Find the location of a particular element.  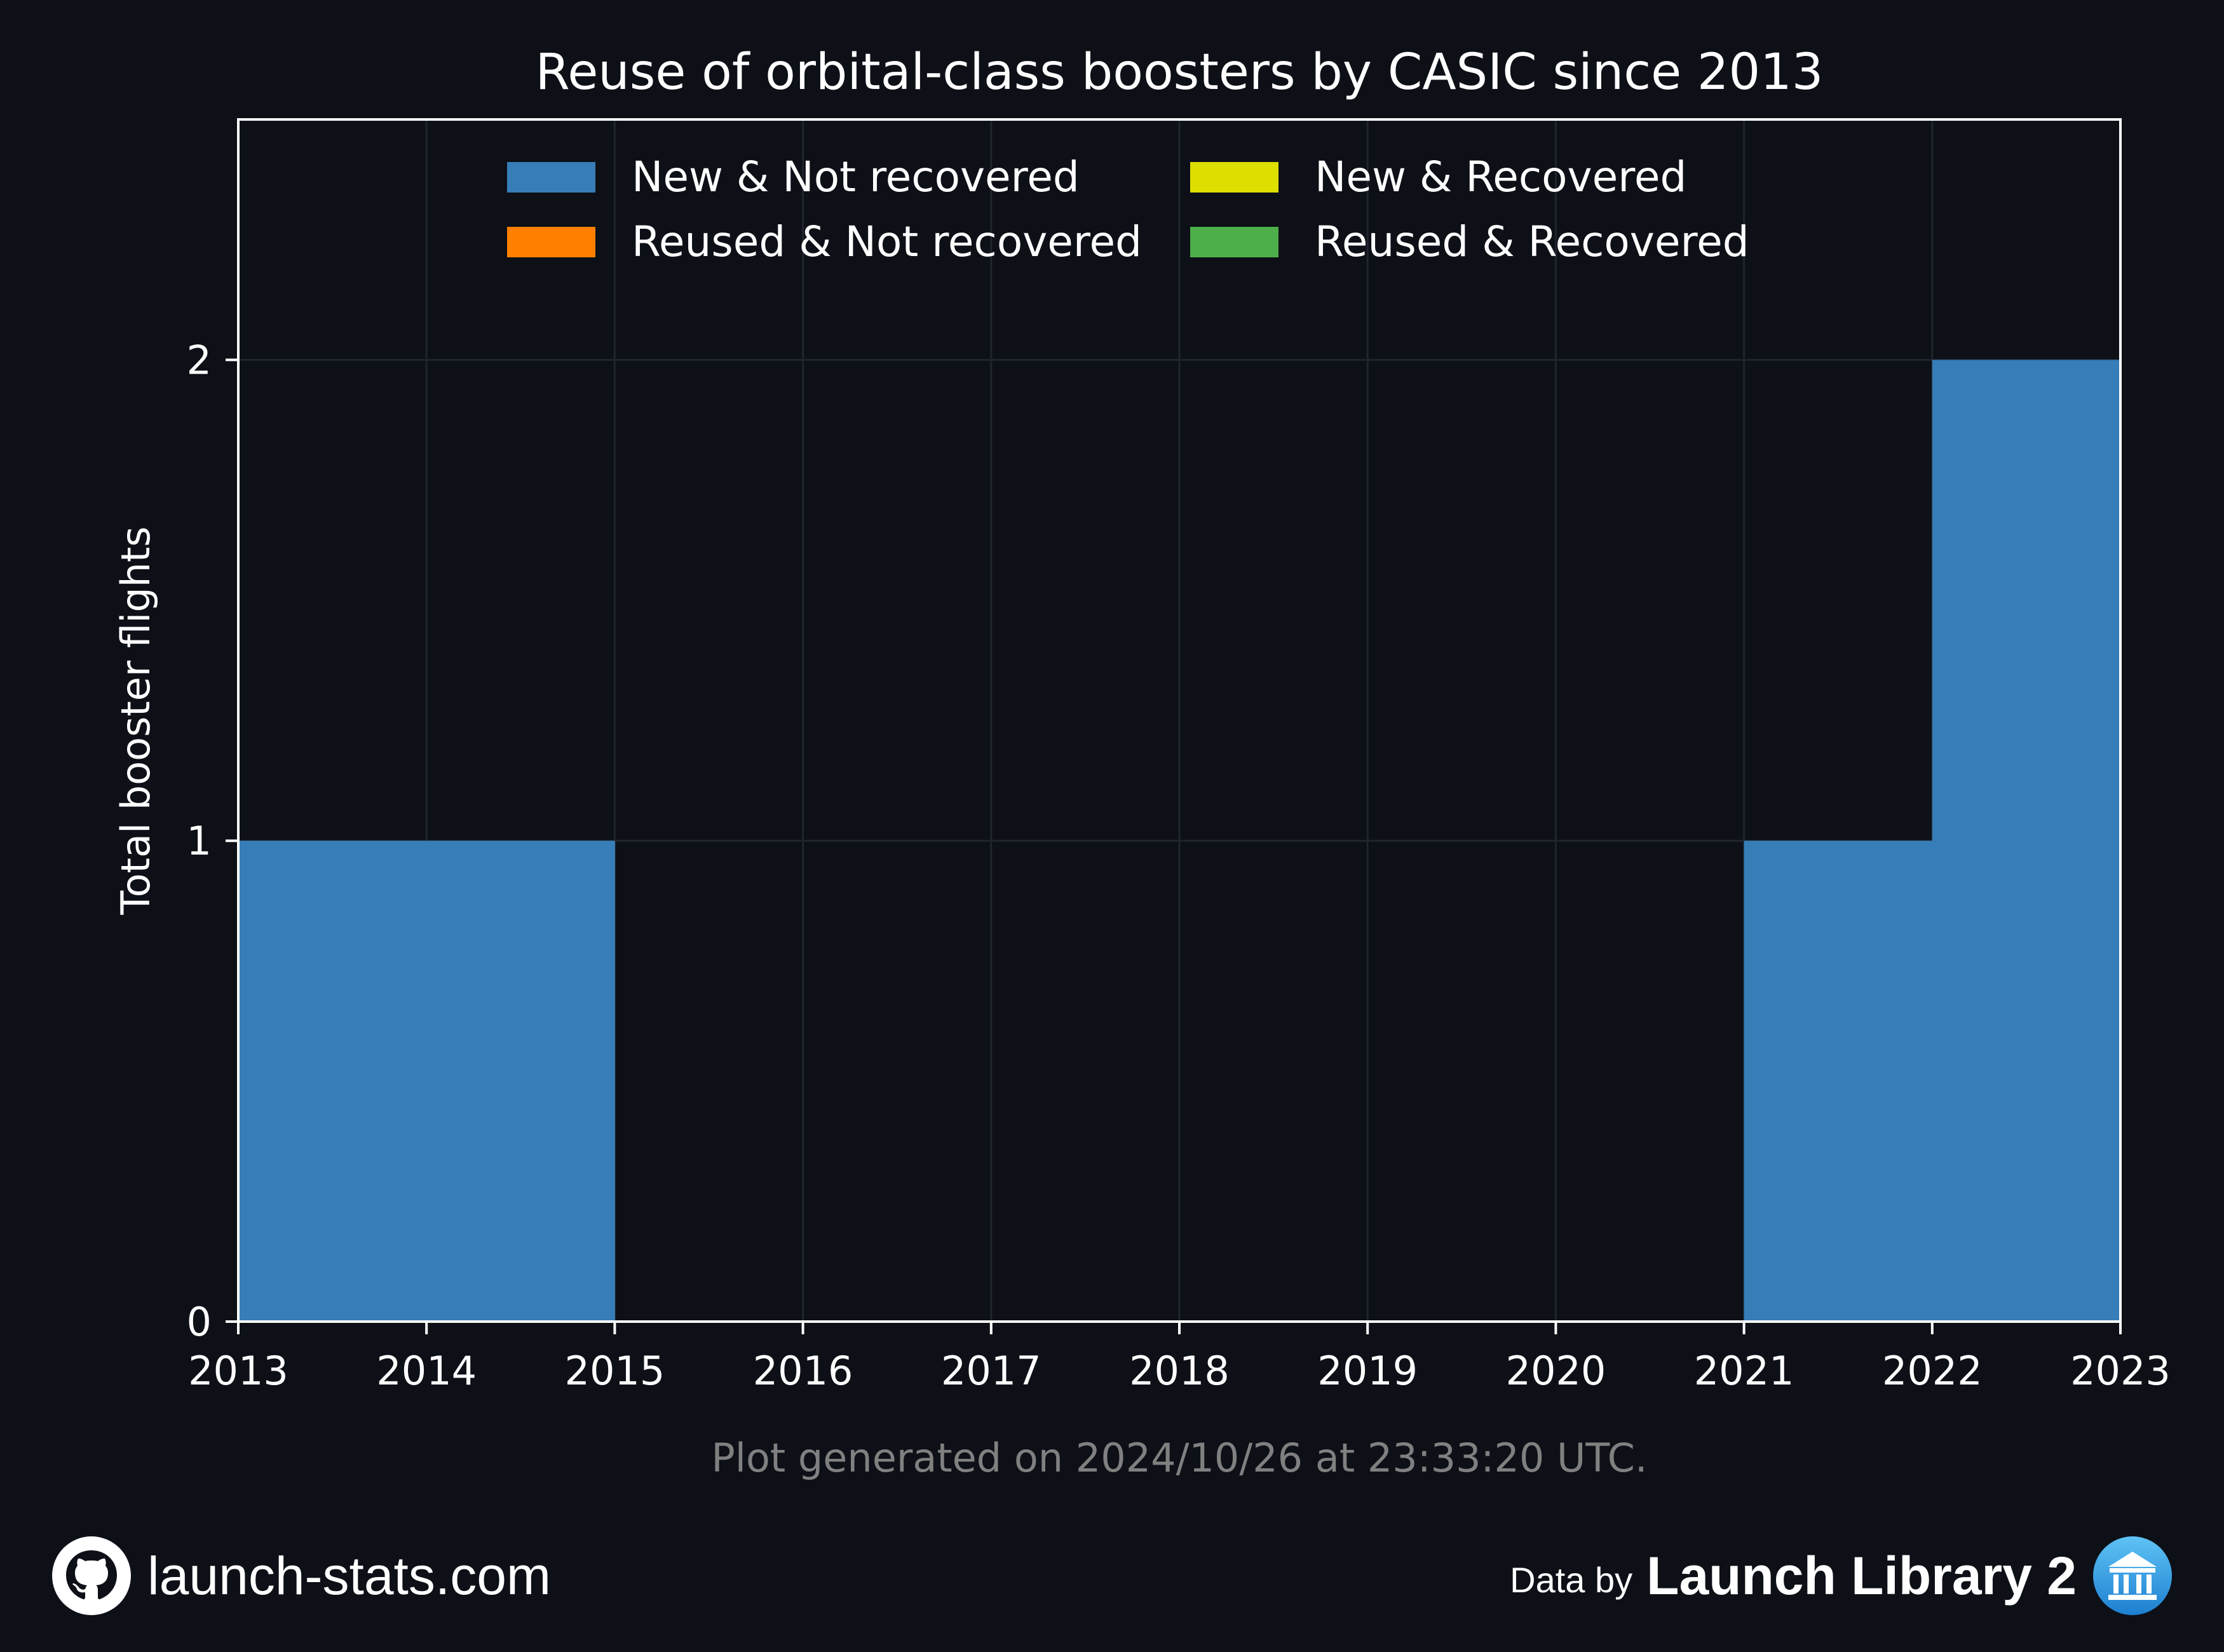

x-tick-label-2015: 2015 is located at coordinates (615, 1371).